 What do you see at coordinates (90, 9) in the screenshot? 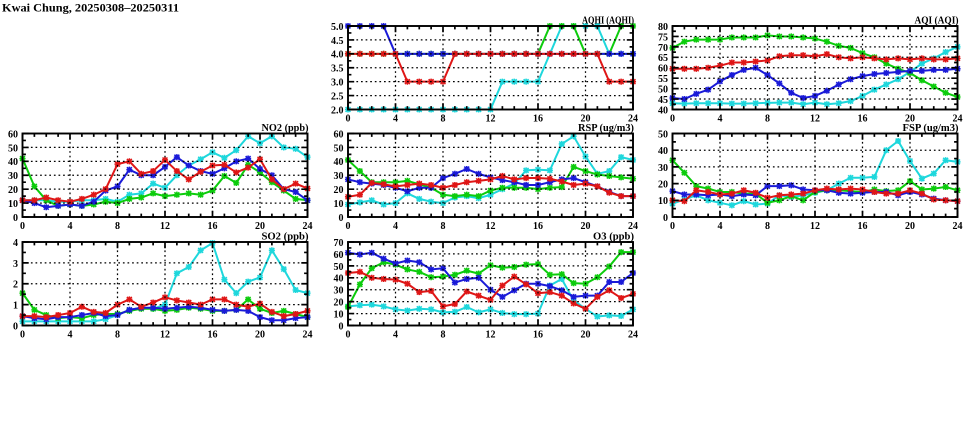
I see `svg-text: Kwai Chung, 20250308–20250311` at bounding box center [90, 9].